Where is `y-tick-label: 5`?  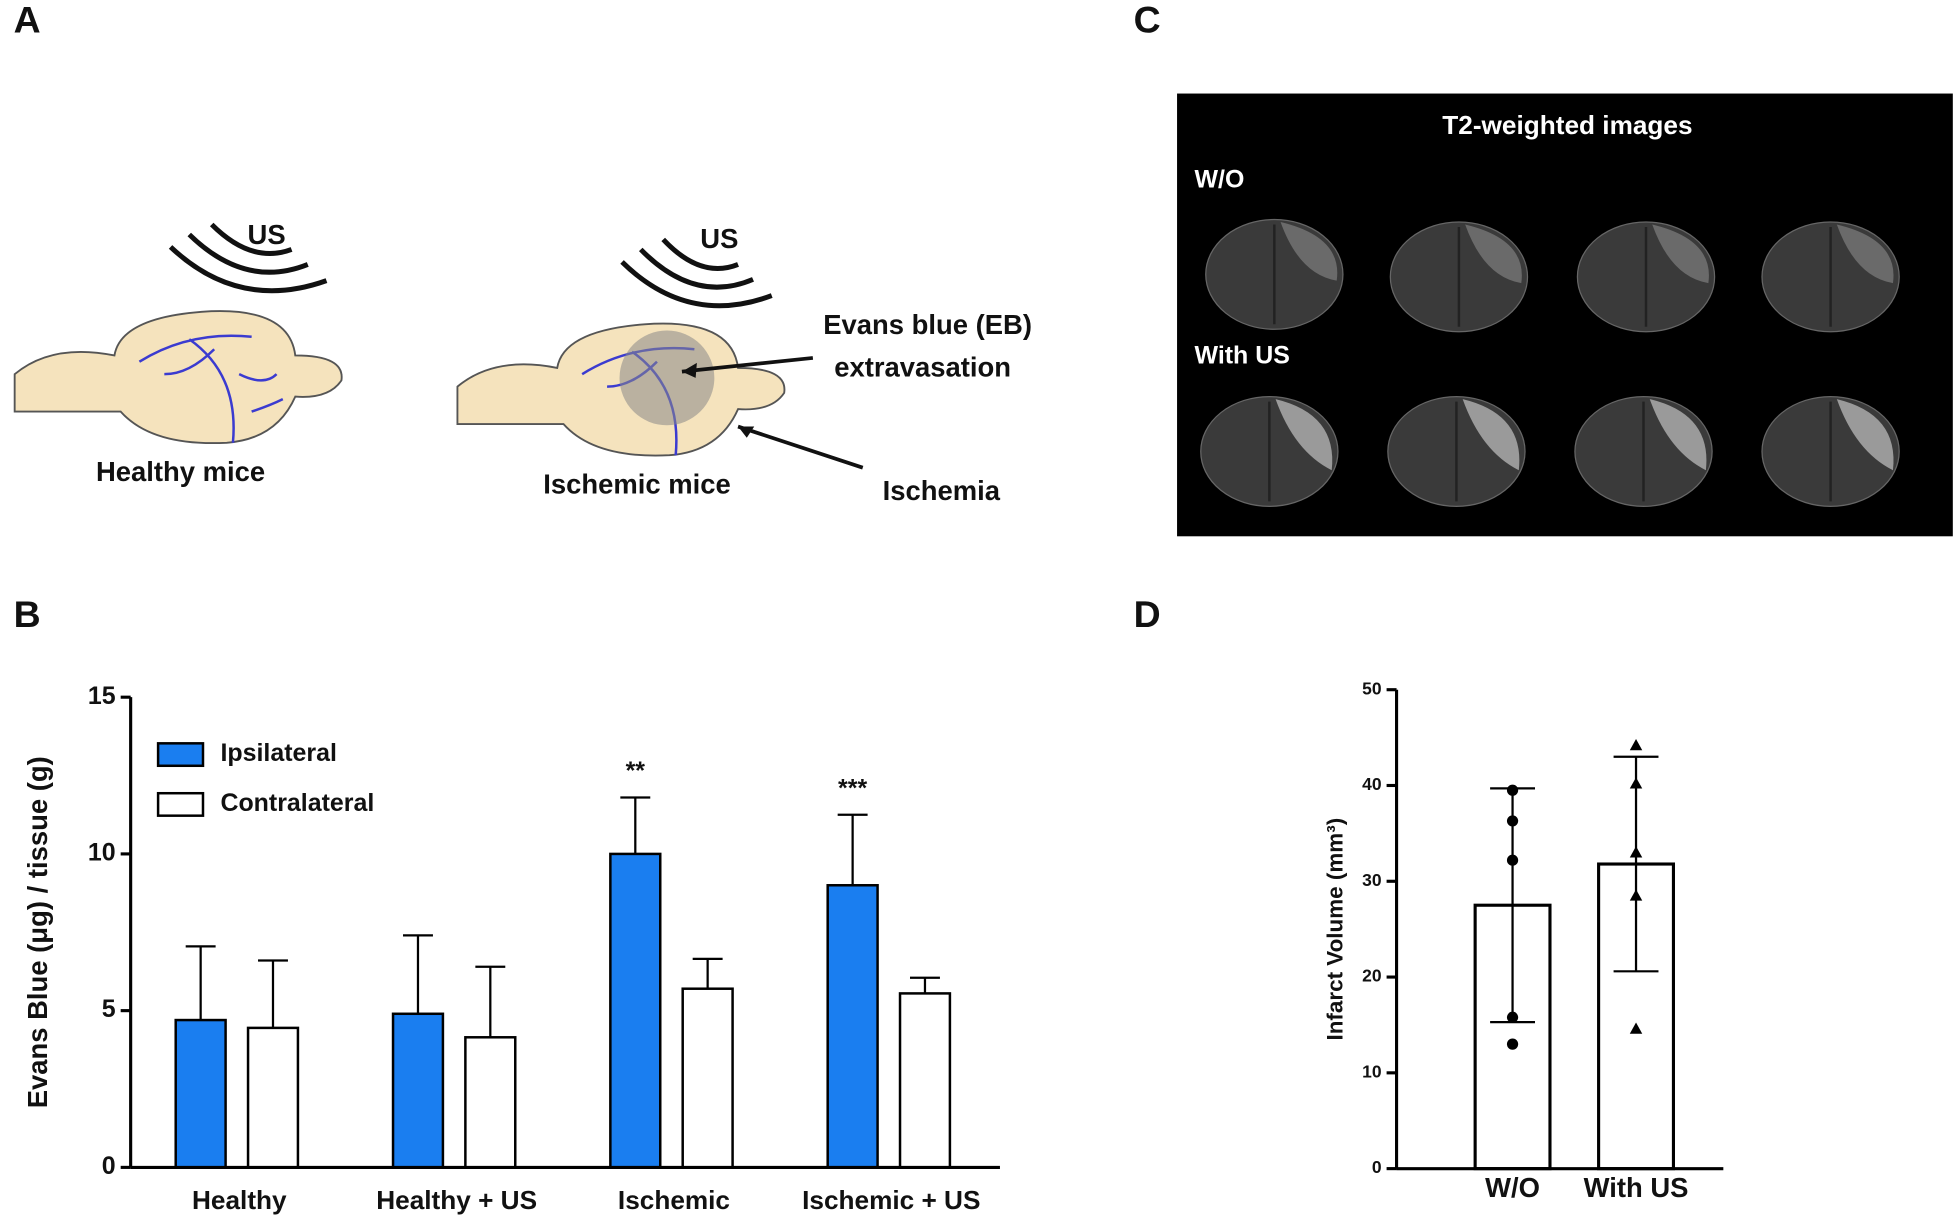
y-tick-label: 5 is located at coordinates (109, 1009).